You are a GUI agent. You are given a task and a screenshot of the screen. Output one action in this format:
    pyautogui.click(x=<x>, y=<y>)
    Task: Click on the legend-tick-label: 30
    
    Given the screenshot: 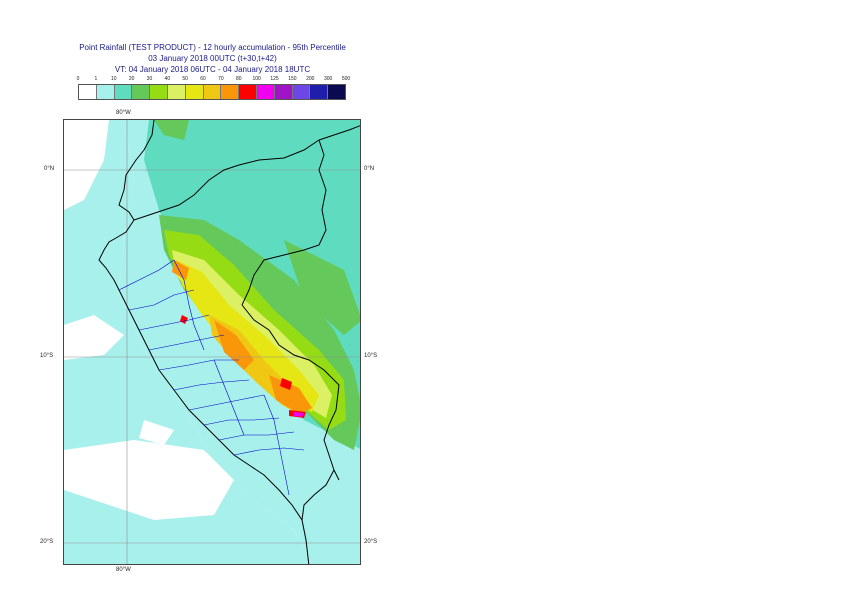 What is the action you would take?
    pyautogui.click(x=149, y=79)
    